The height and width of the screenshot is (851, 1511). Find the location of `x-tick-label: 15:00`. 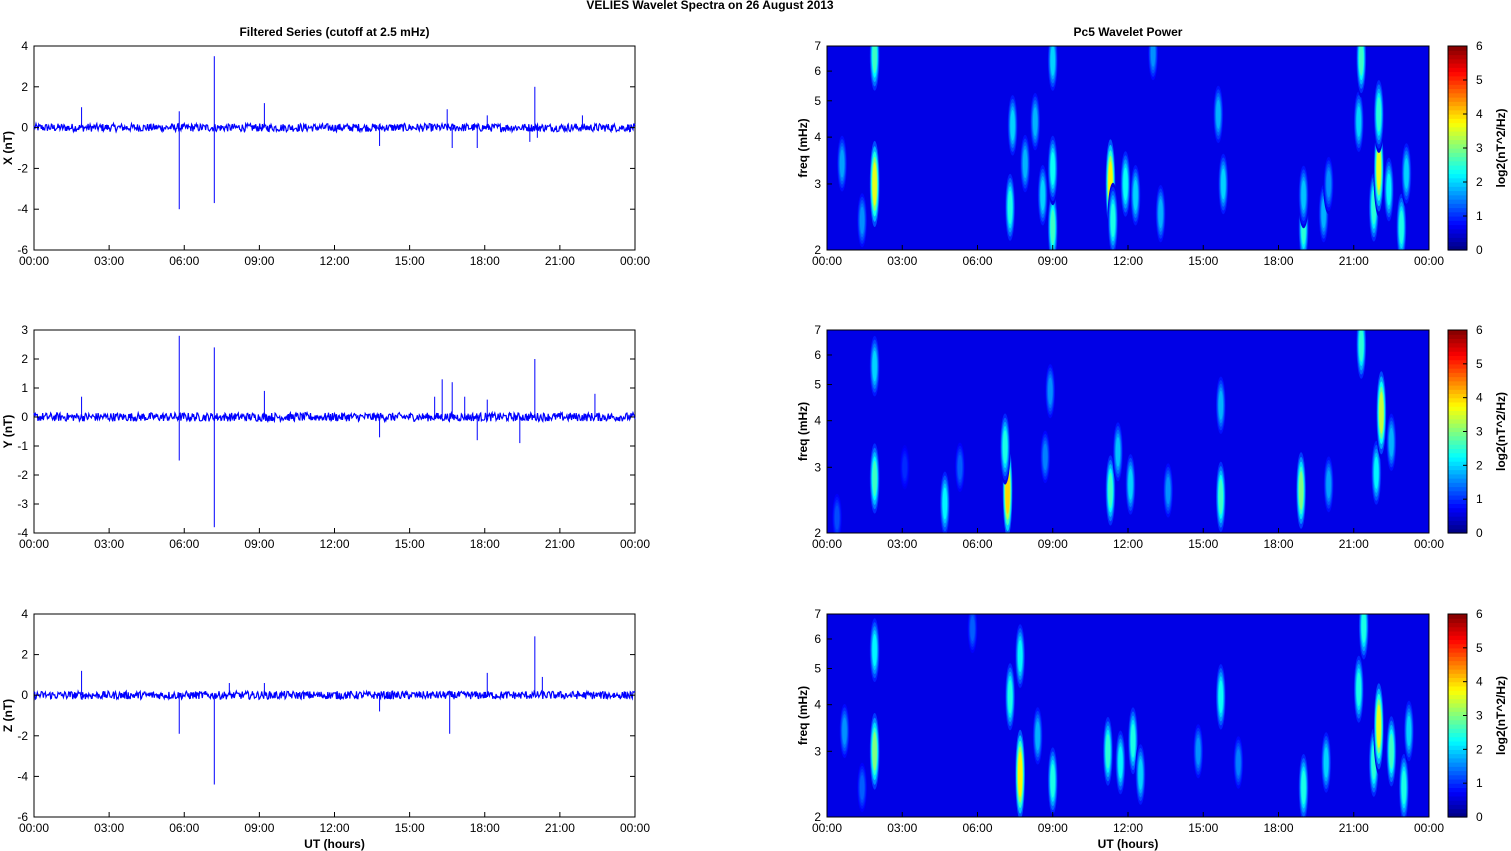

x-tick-label: 15:00 is located at coordinates (410, 544).